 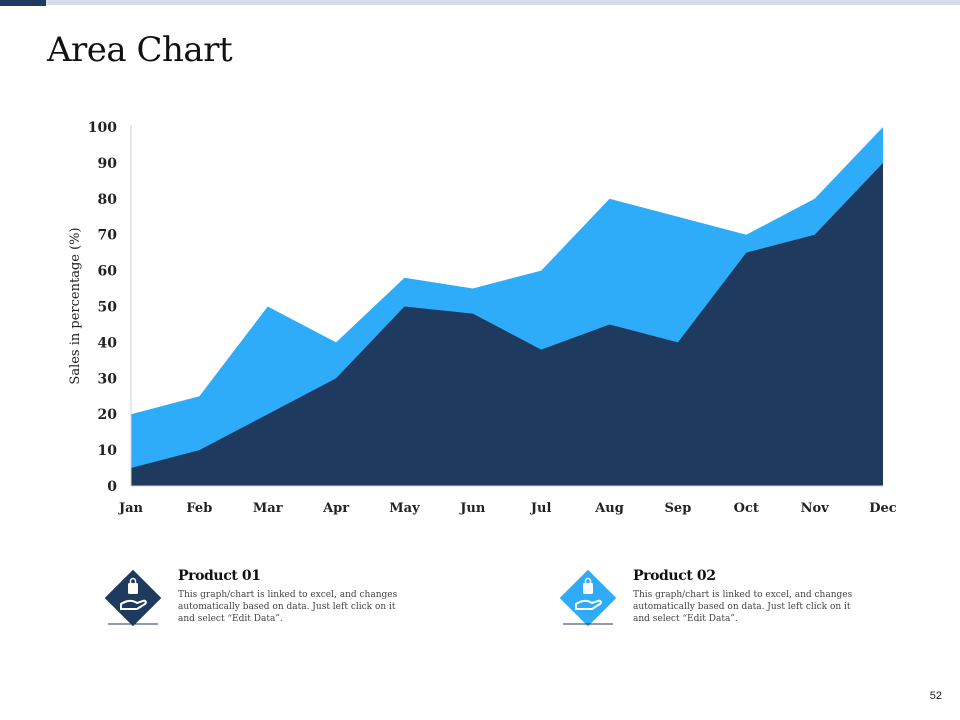 I want to click on y-tick-label: 100, so click(x=102, y=128).